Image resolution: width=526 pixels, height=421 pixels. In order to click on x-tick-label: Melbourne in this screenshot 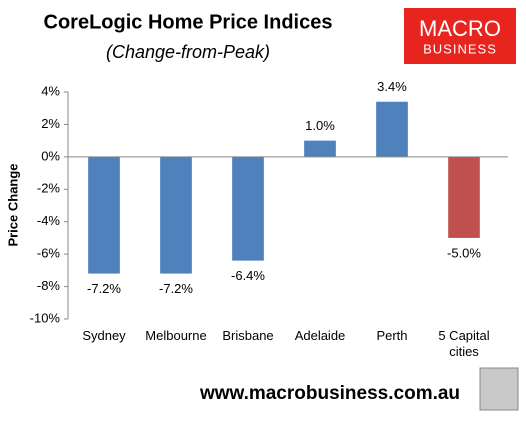, I will do `click(176, 335)`.